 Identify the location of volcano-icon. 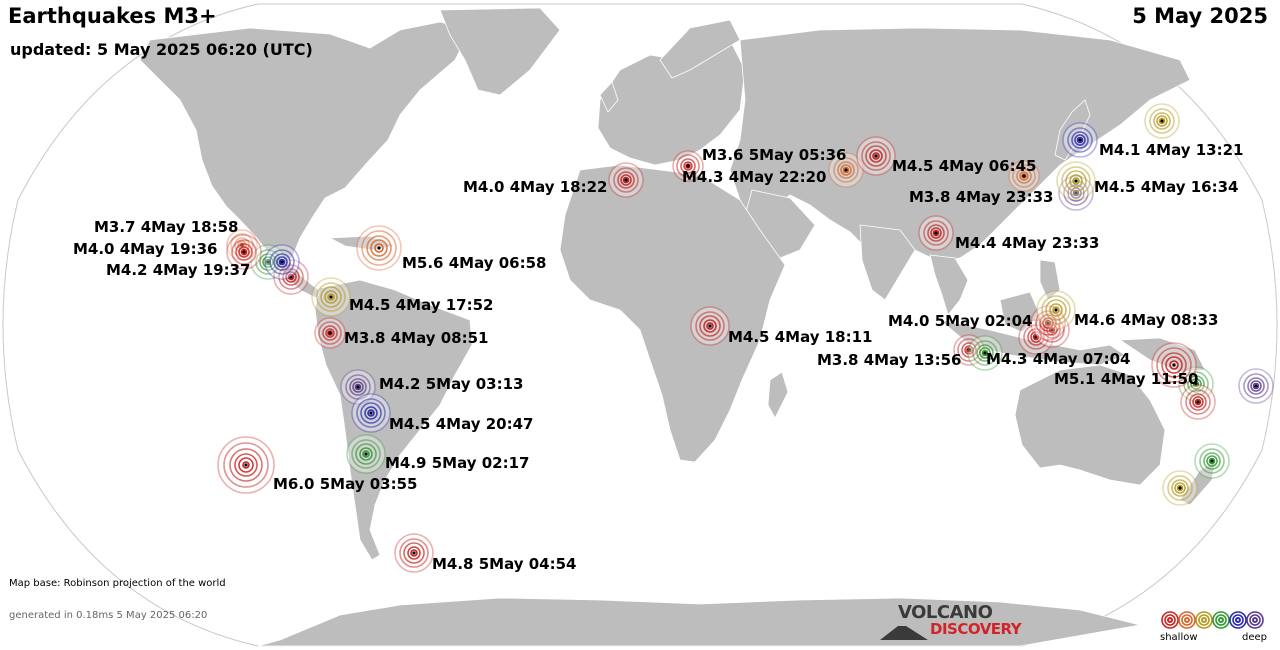
(904, 633).